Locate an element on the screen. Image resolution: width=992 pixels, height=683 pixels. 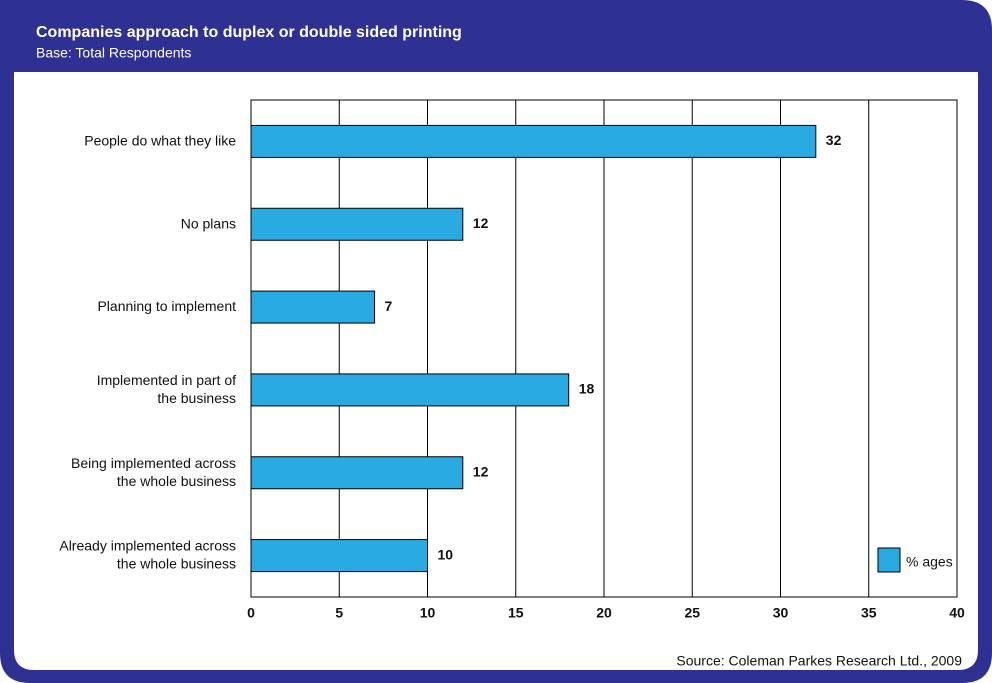
value-label: 10 is located at coordinates (446, 554).